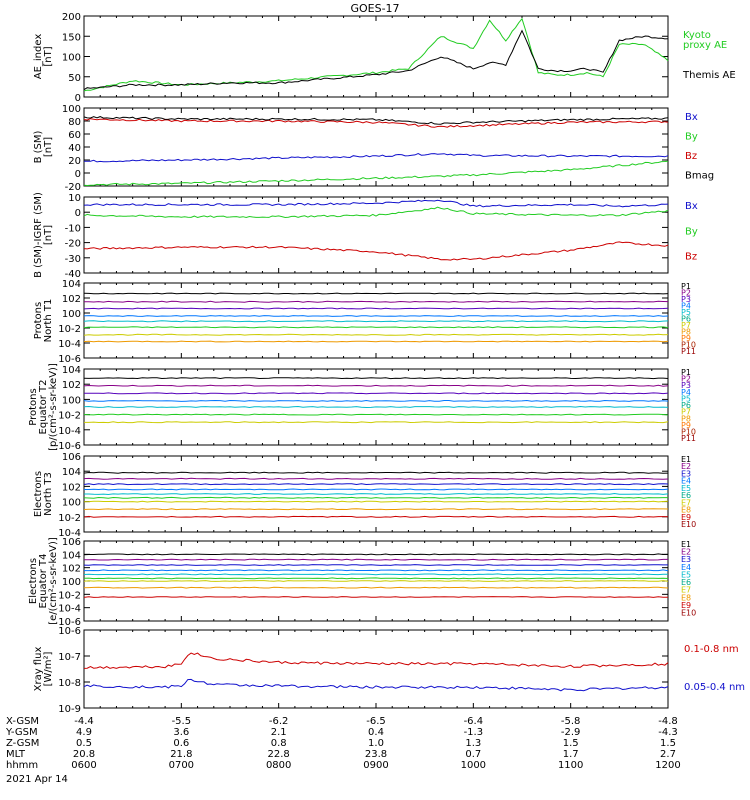 The width and height of the screenshot is (750, 800). What do you see at coordinates (376, 516) in the screenshot?
I see `series-line-e9` at bounding box center [376, 516].